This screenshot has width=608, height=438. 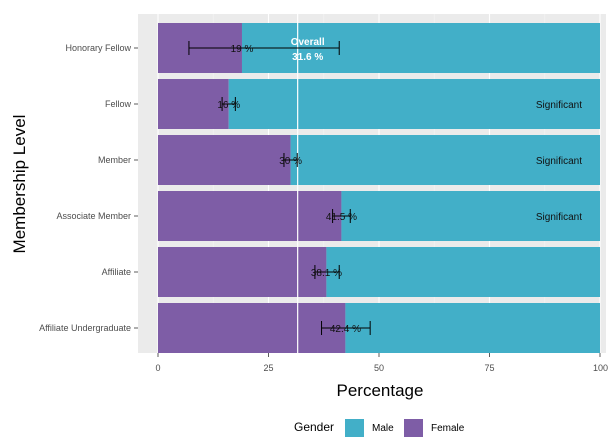 I want to click on x-axis-title: Percentage, so click(x=380, y=390).